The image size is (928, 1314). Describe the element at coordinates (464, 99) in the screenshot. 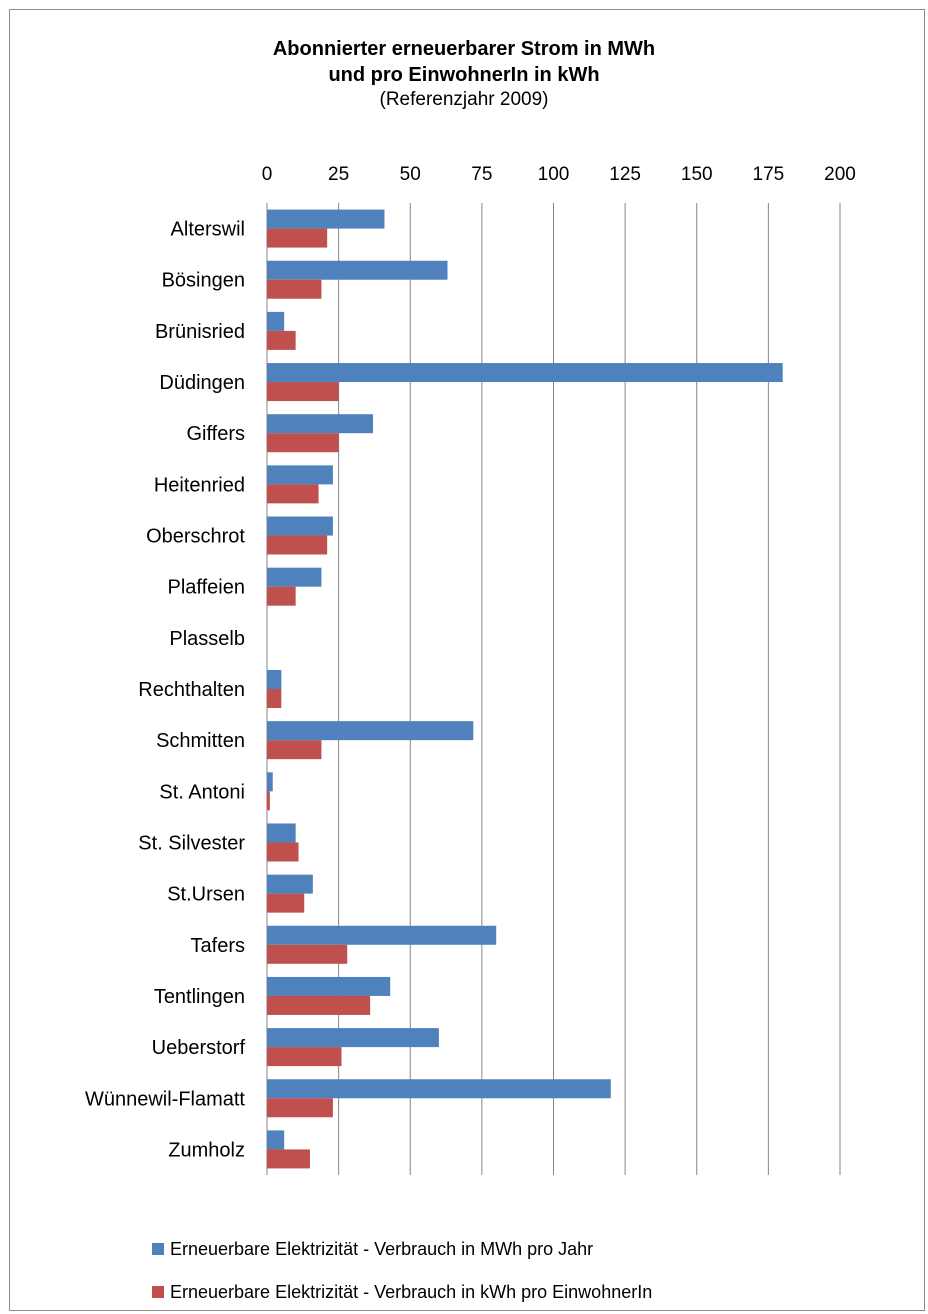

I see `chart-subtitle: (Referenzjahr 2009)` at that location.